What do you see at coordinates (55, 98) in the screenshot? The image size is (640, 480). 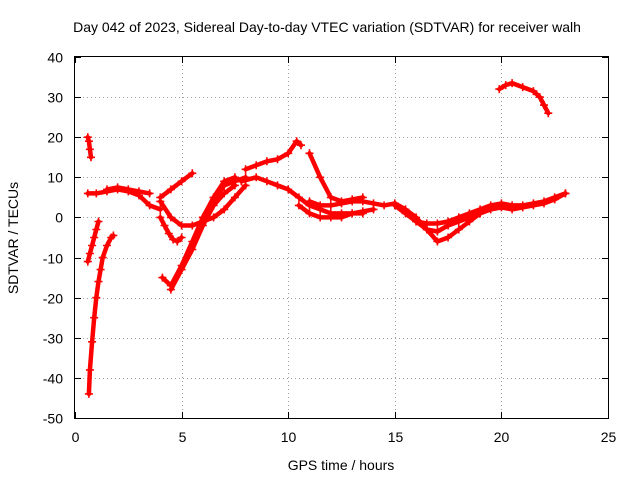 I see `y-tick-label: 30` at bounding box center [55, 98].